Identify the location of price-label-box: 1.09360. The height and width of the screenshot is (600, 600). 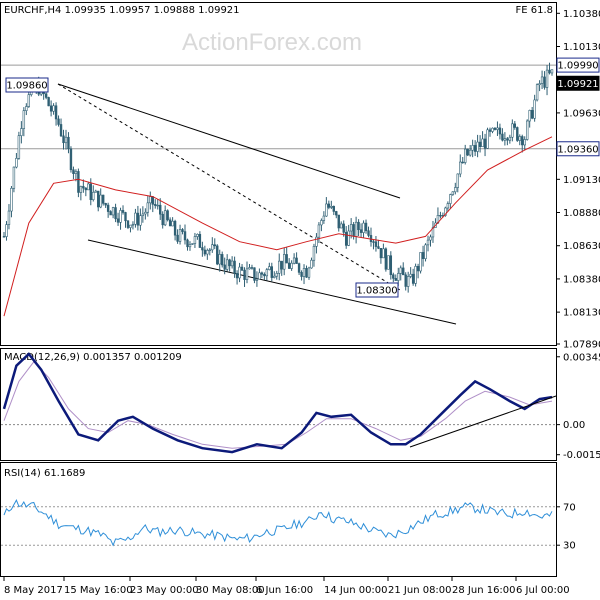
(578, 149).